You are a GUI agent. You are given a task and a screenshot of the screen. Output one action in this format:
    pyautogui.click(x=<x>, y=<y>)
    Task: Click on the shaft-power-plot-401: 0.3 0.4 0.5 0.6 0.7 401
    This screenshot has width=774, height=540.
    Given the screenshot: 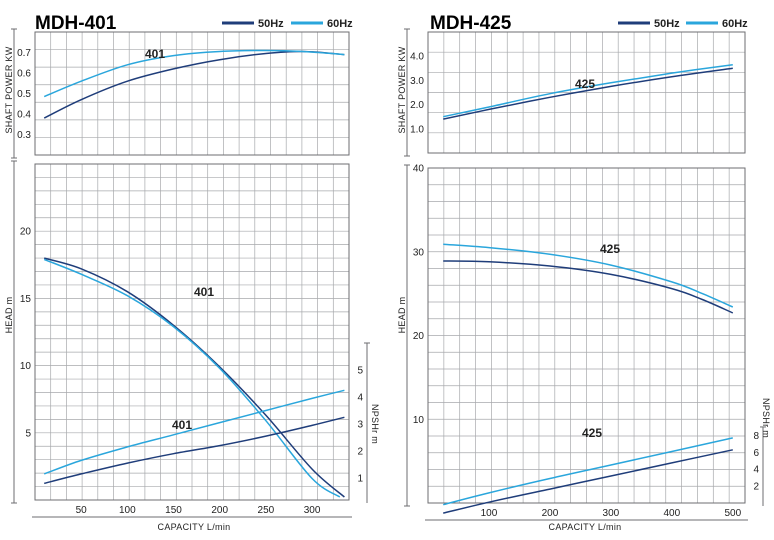 What is the action you would take?
    pyautogui.click(x=180, y=93)
    